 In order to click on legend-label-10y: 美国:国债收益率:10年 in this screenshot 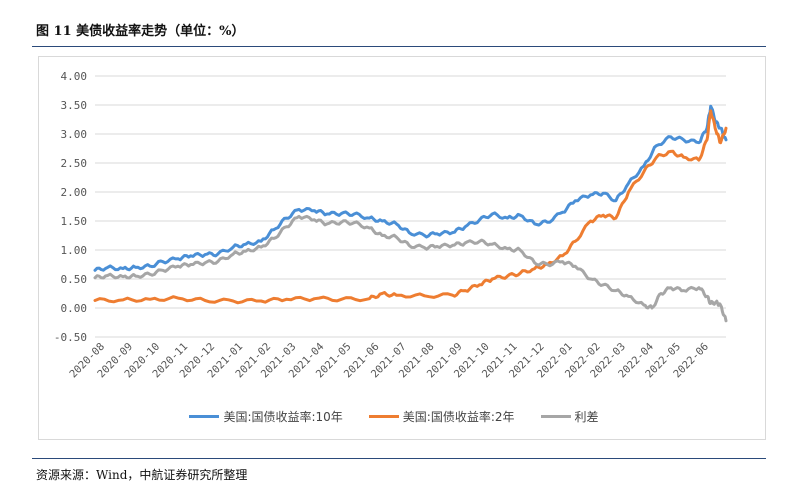, I will do `click(283, 417)`.